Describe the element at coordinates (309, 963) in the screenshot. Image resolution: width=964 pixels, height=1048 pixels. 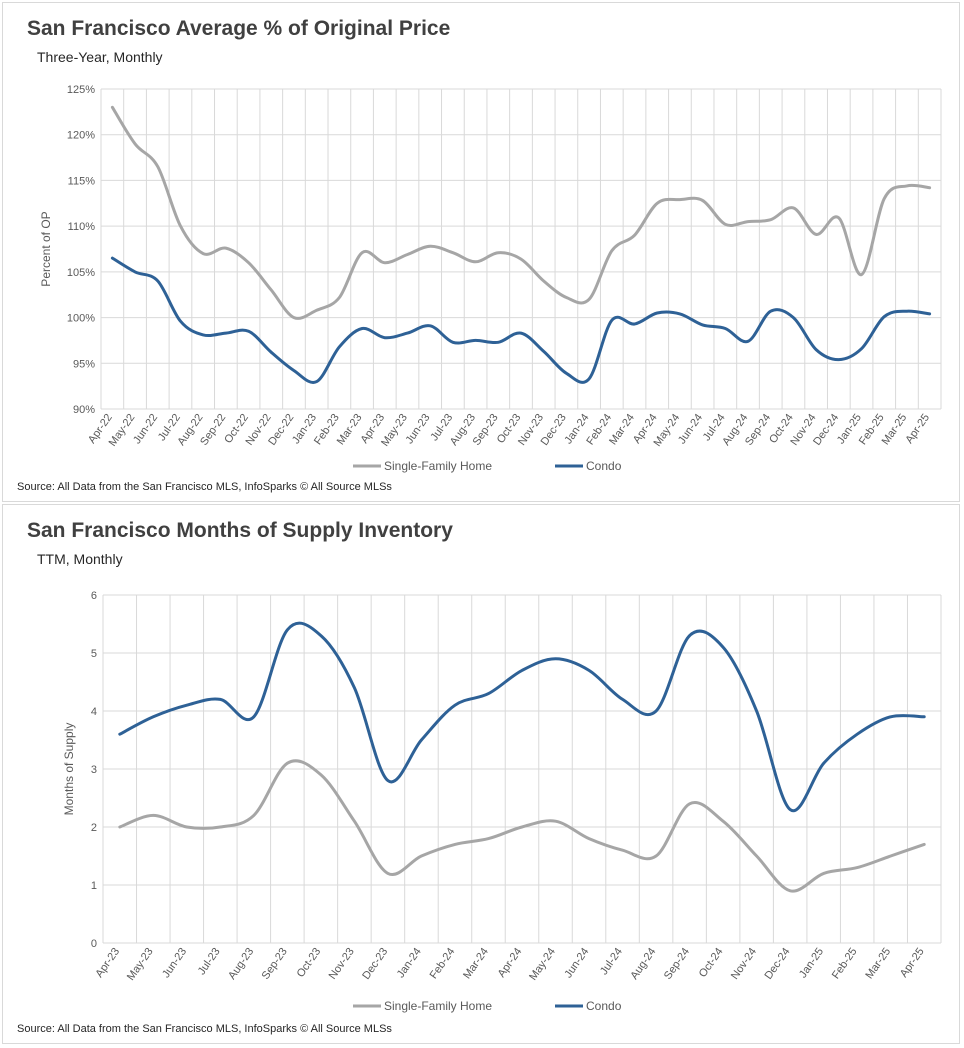
I see `x-tick-label: Oct-23` at that location.